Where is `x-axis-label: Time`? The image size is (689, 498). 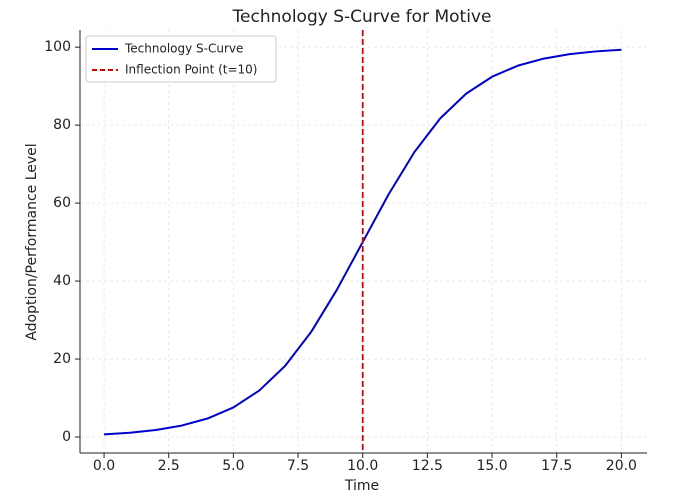 x-axis-label: Time is located at coordinates (361, 486).